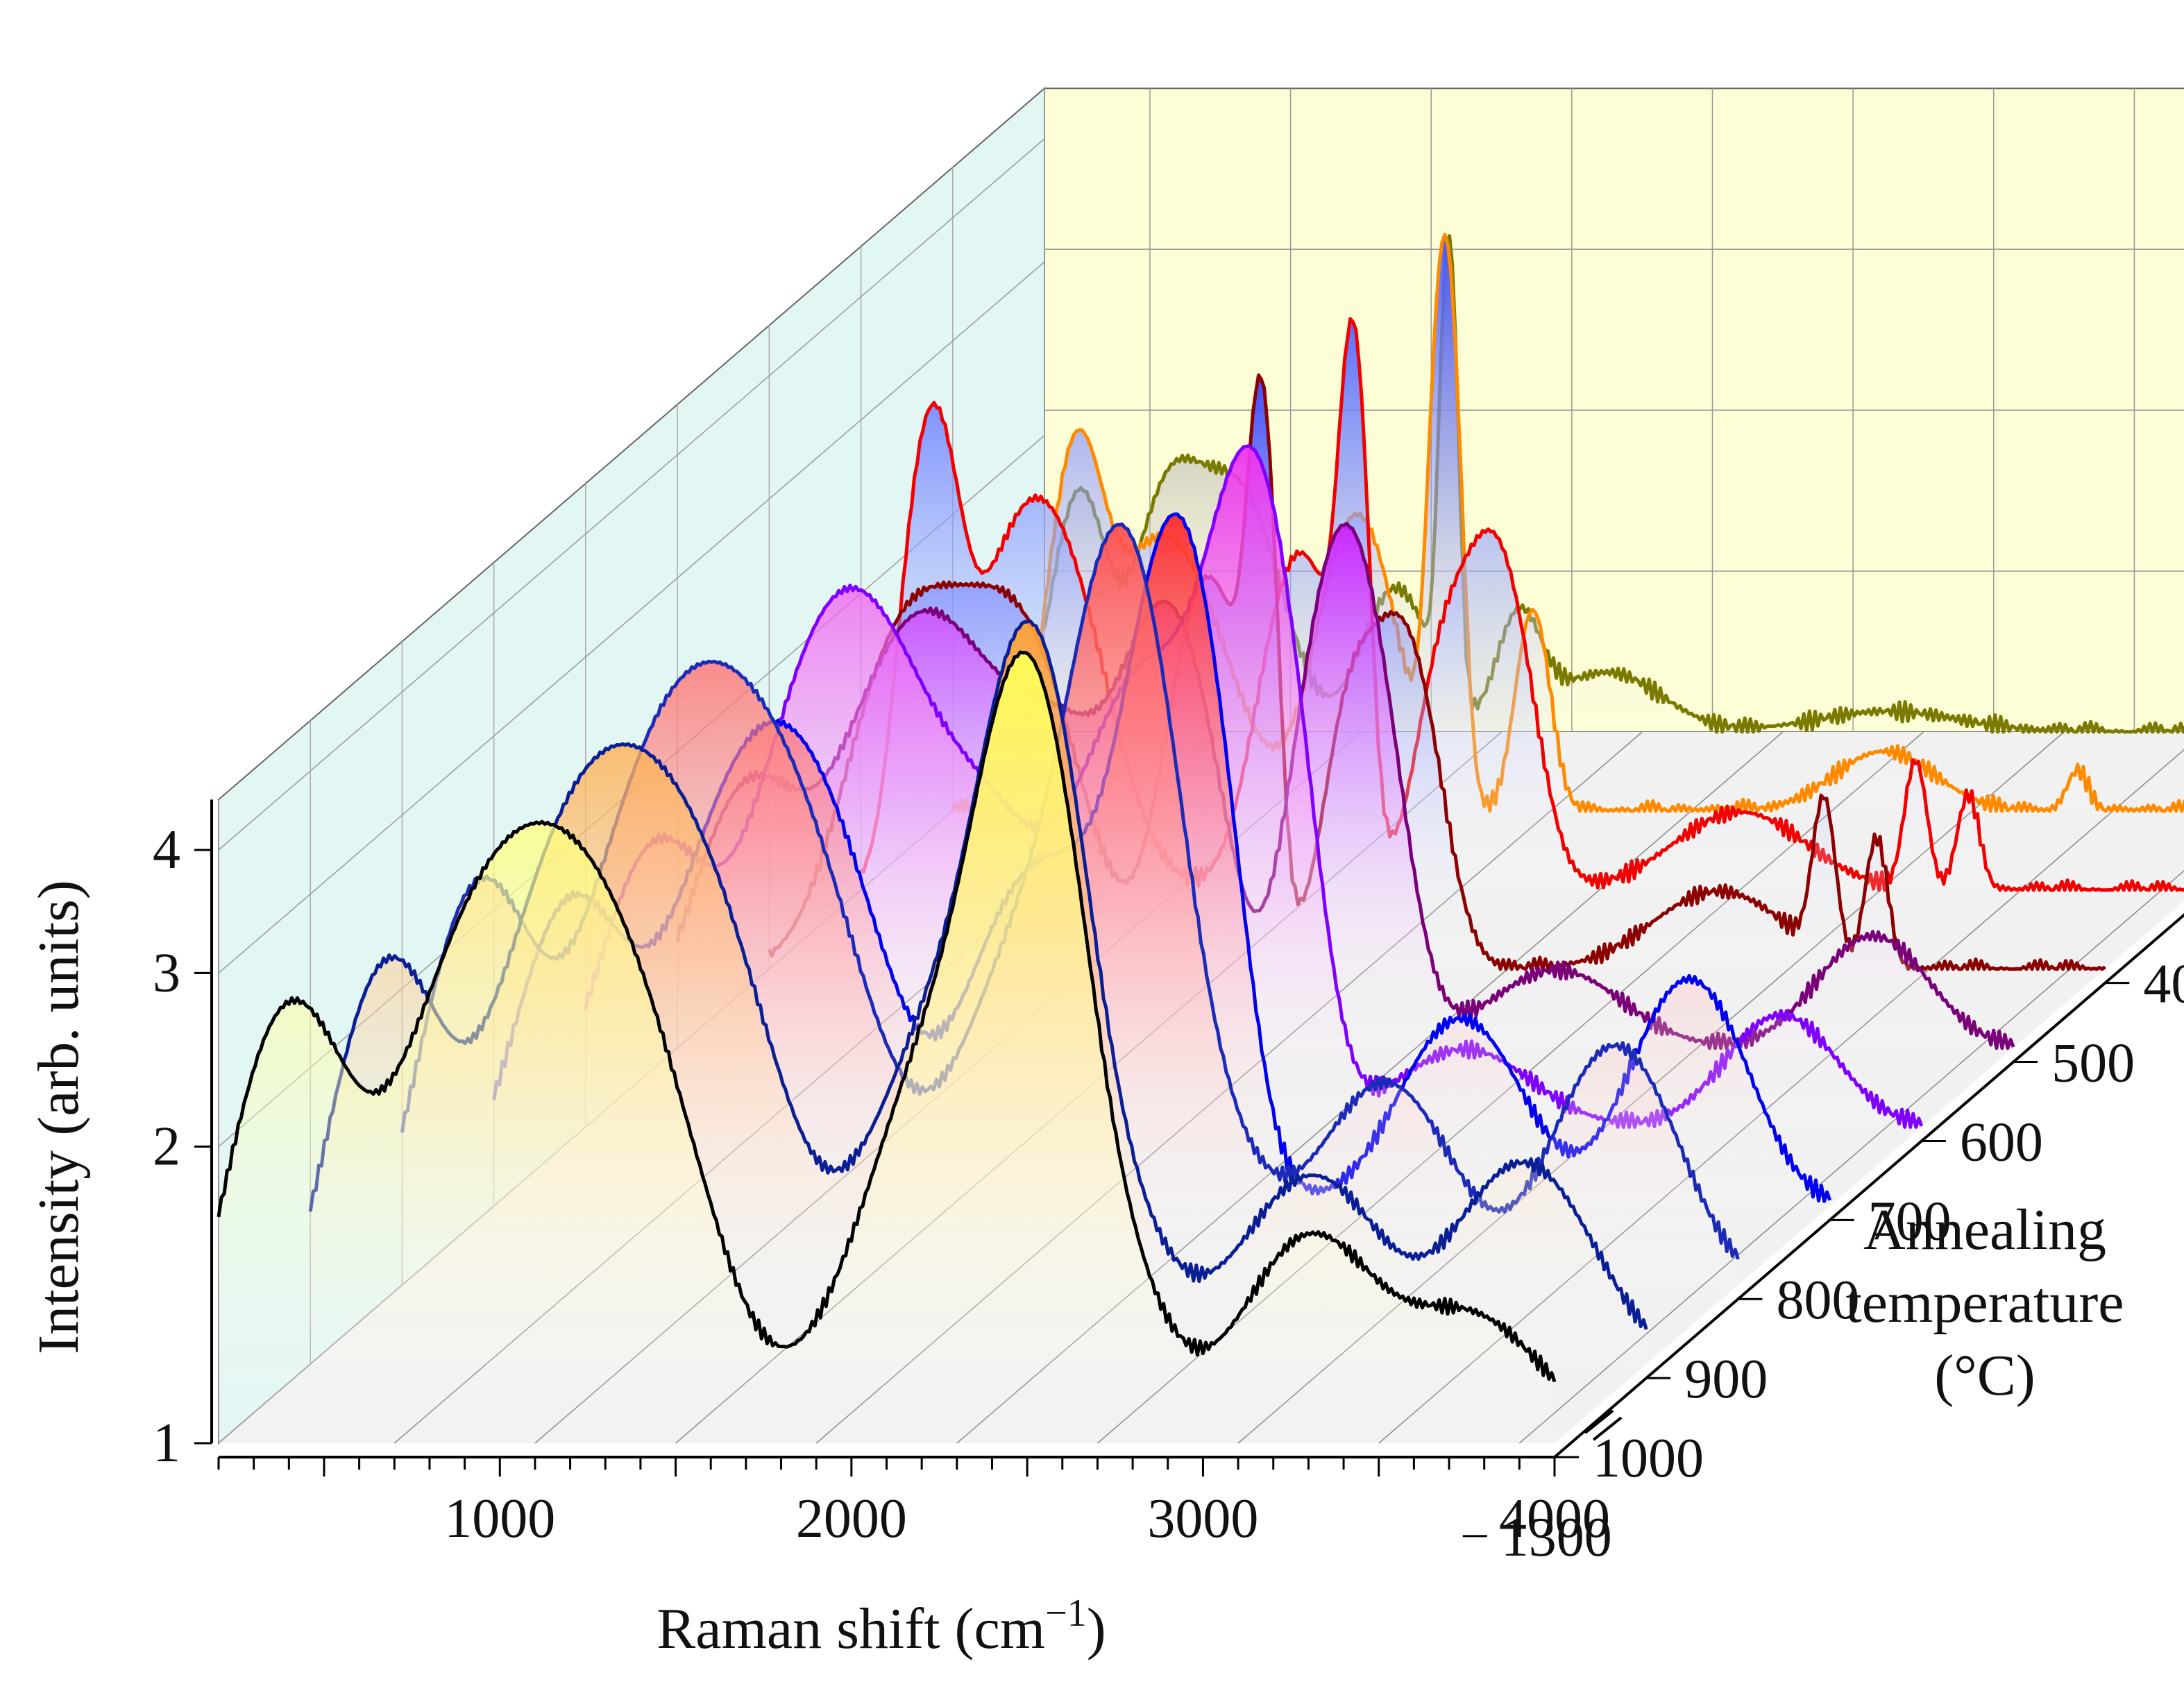  I want to click on x-axis-title: Raman shift (cm−1), so click(882, 1626).